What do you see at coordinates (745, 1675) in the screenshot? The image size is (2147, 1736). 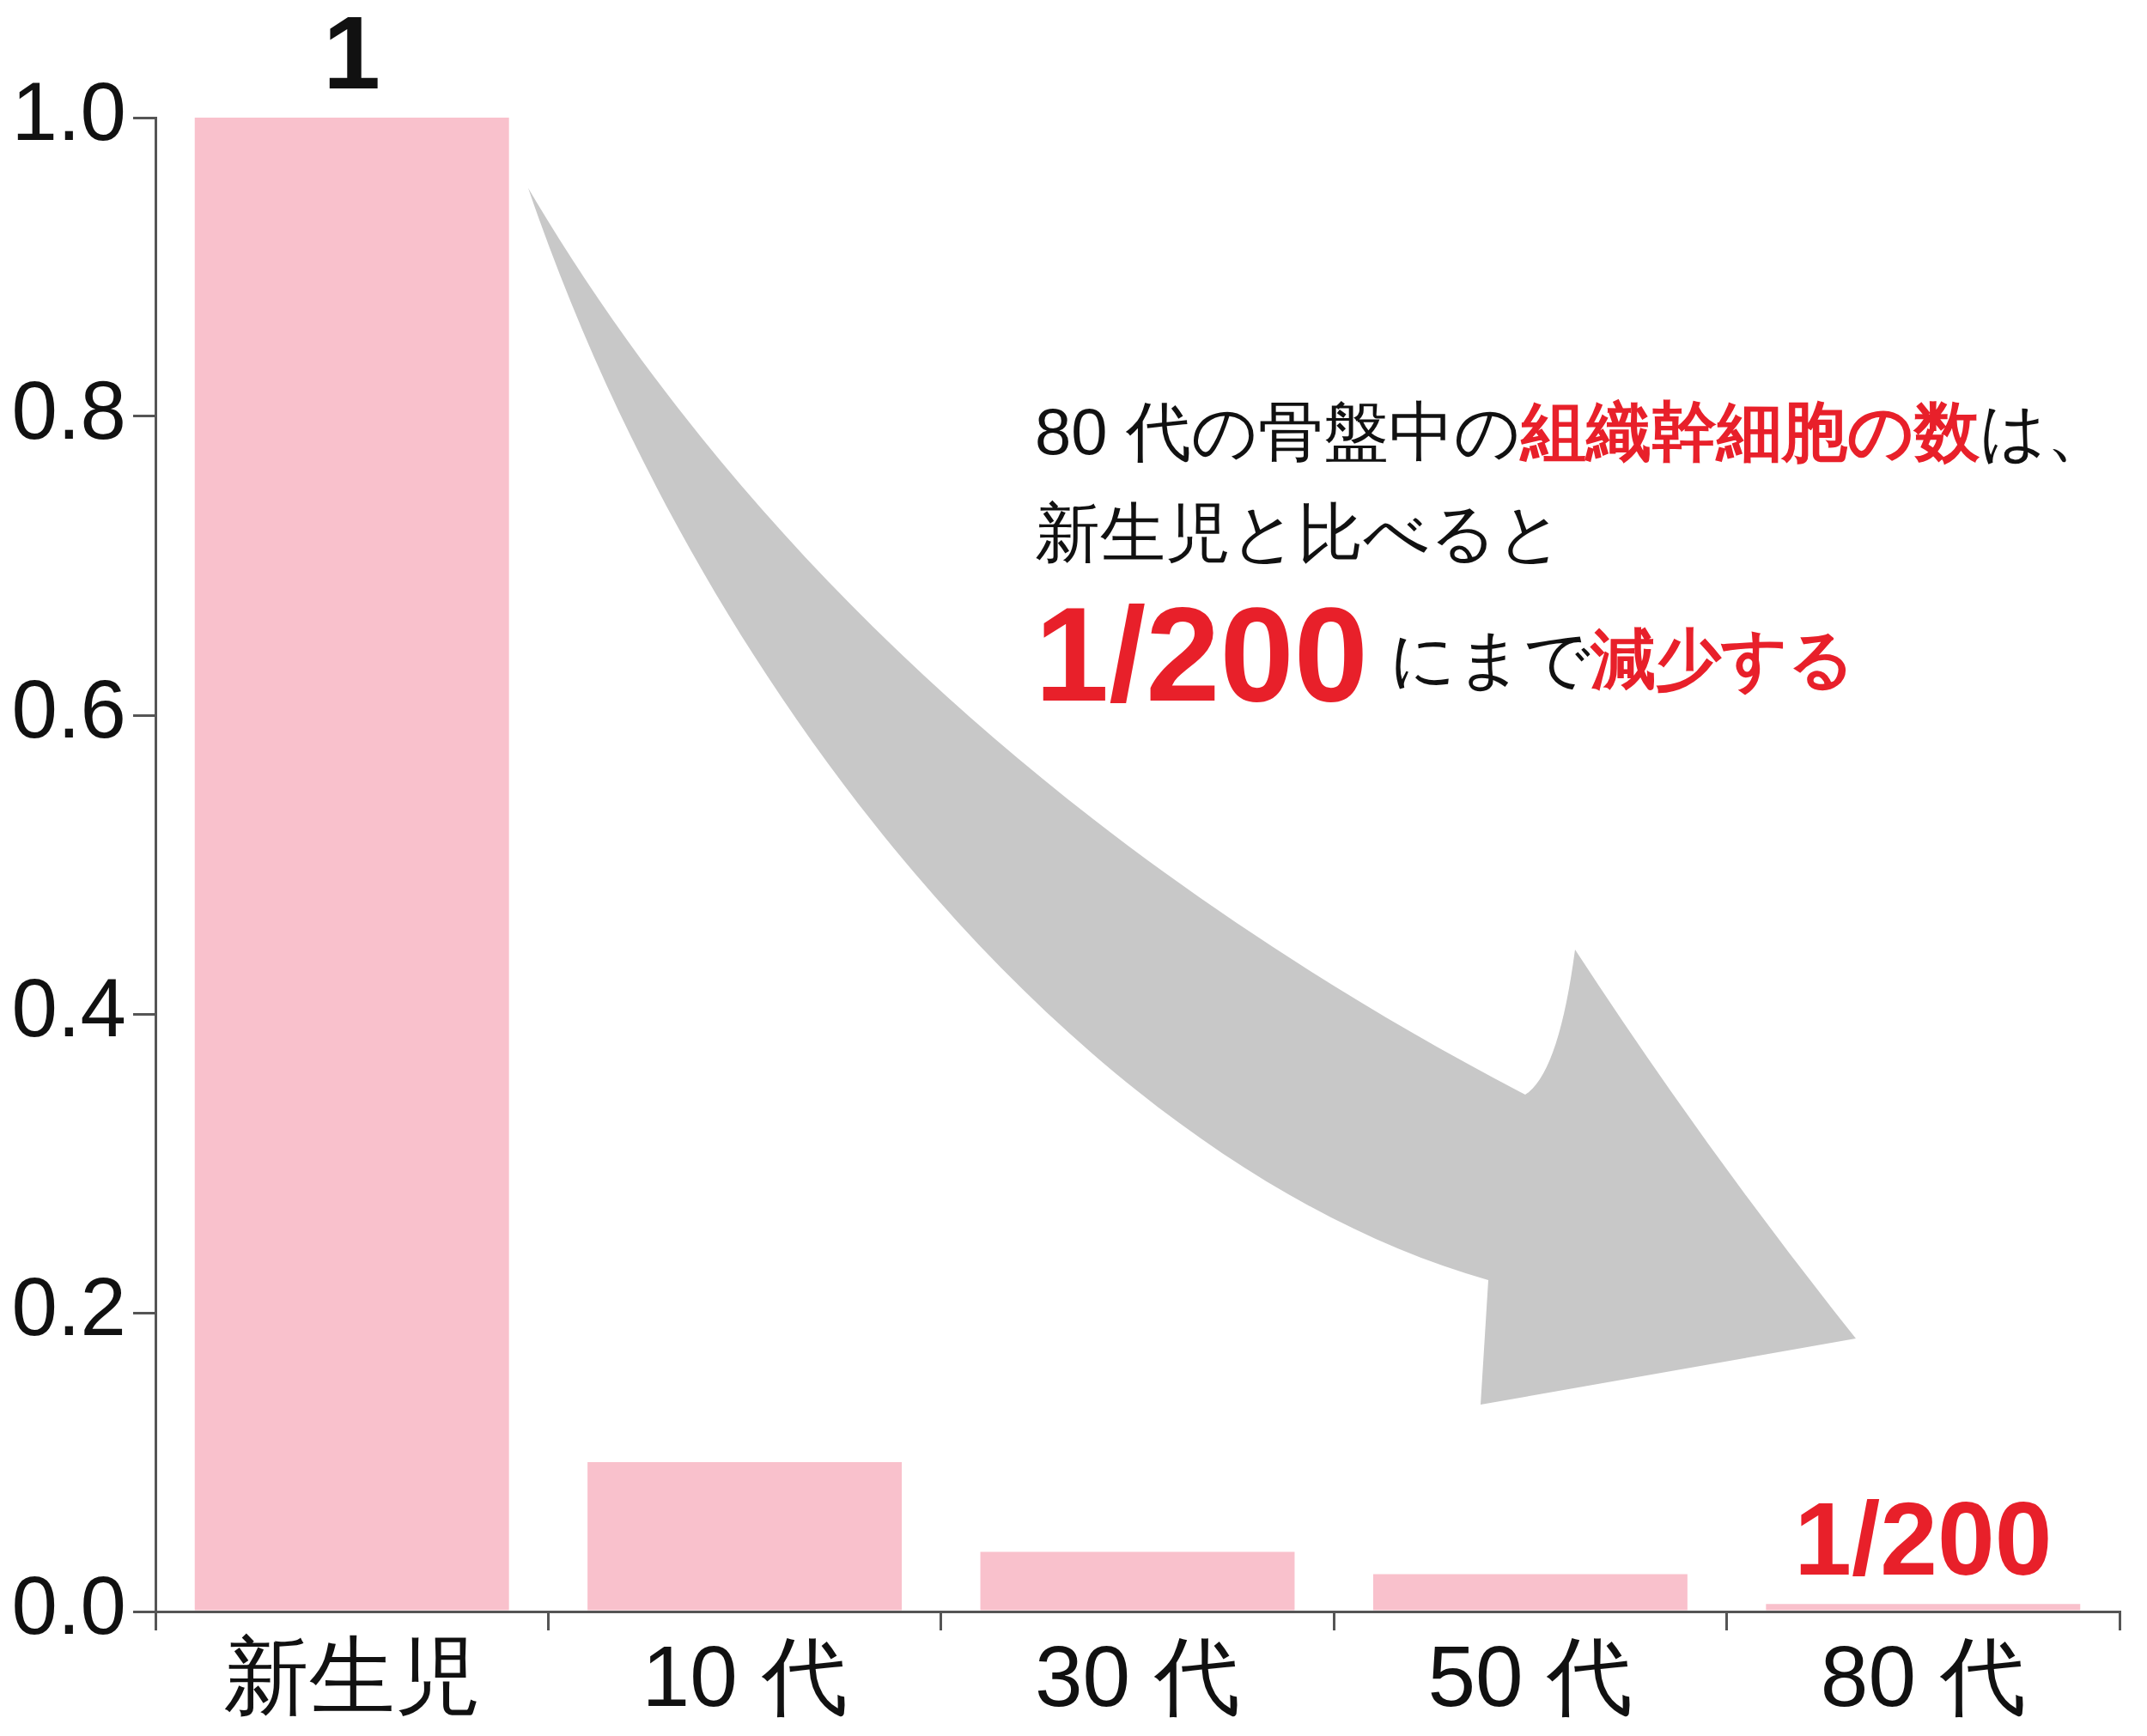 I see `x-tick-label: 10 代` at bounding box center [745, 1675].